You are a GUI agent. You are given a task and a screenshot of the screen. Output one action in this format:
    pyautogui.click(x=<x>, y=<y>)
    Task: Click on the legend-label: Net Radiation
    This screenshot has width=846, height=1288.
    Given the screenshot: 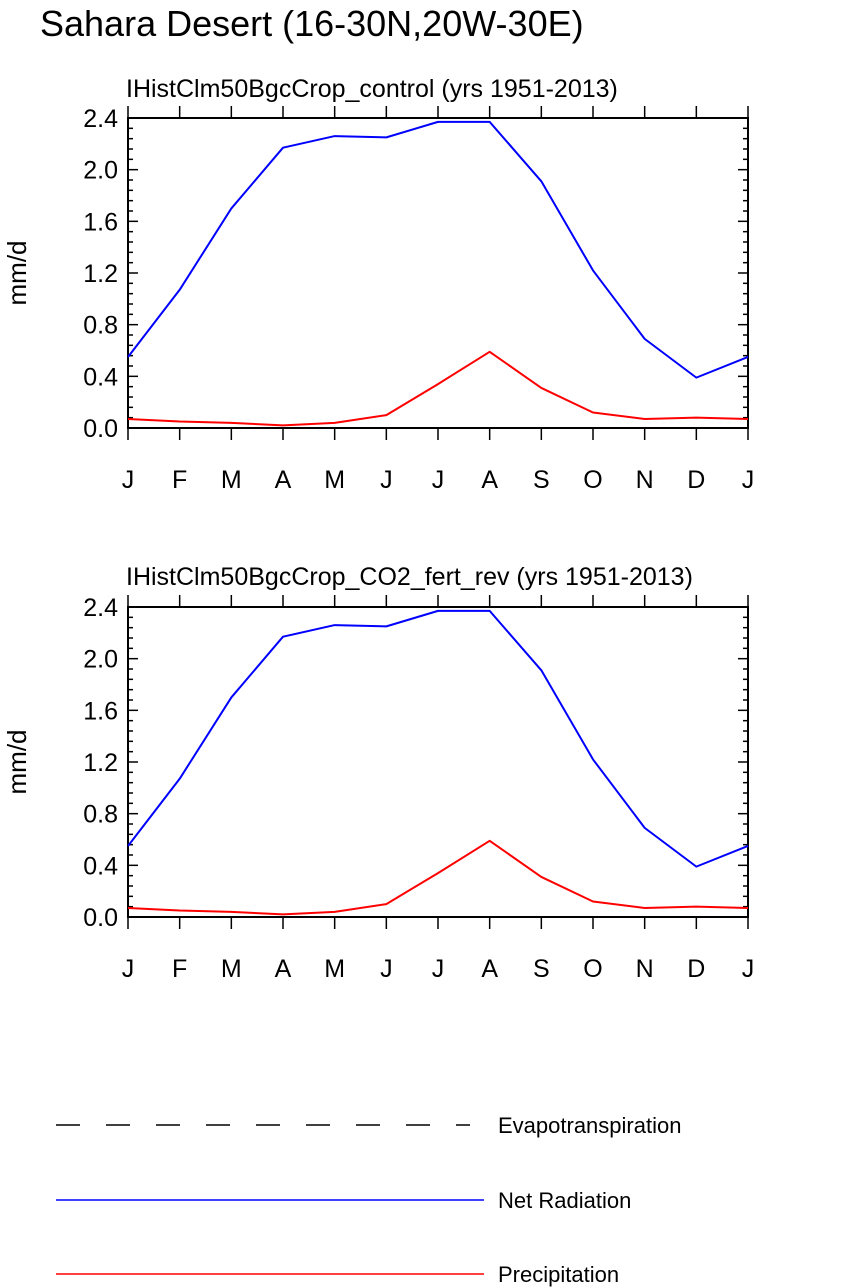 What is the action you would take?
    pyautogui.click(x=564, y=1200)
    